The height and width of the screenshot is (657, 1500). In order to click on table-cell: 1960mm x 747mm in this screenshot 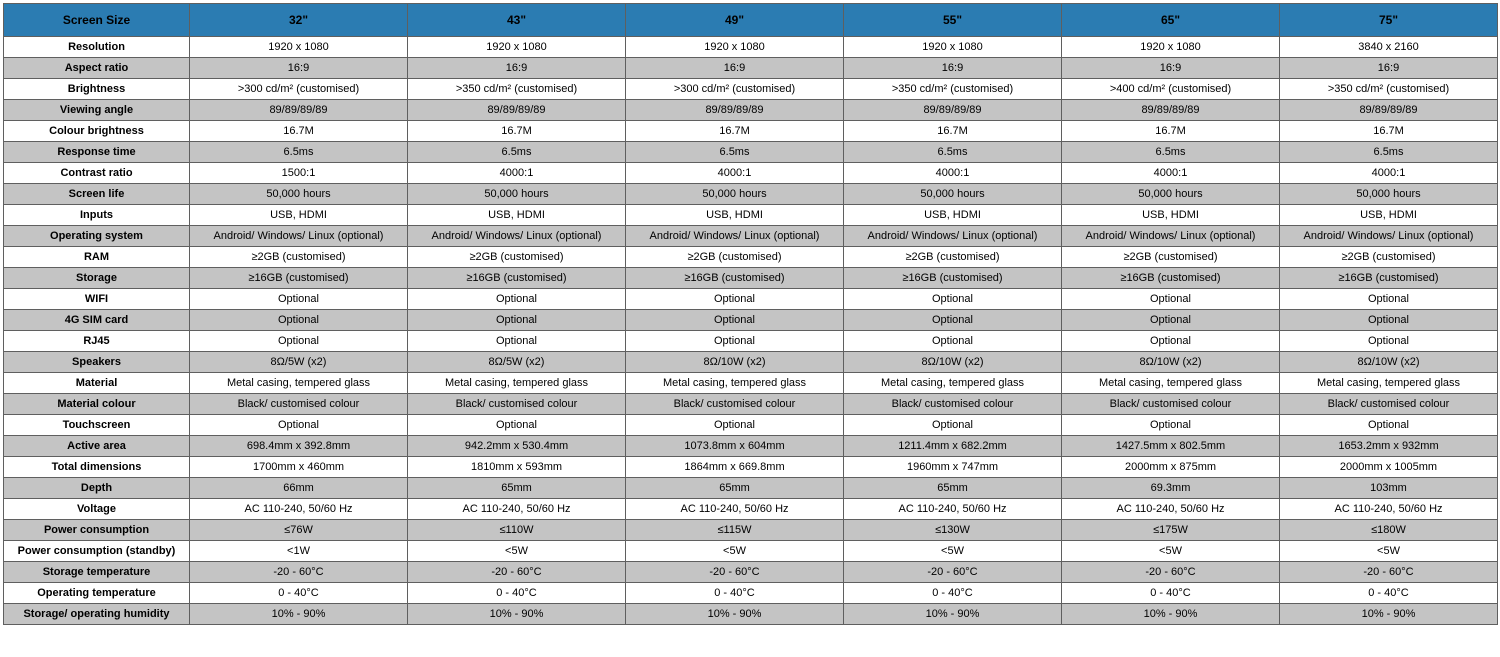, I will do `click(952, 467)`.